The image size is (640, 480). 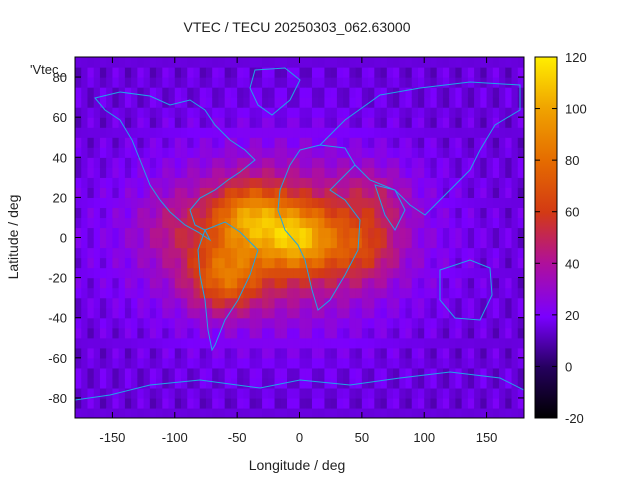 I want to click on x-tick-label: 100, so click(x=424, y=437).